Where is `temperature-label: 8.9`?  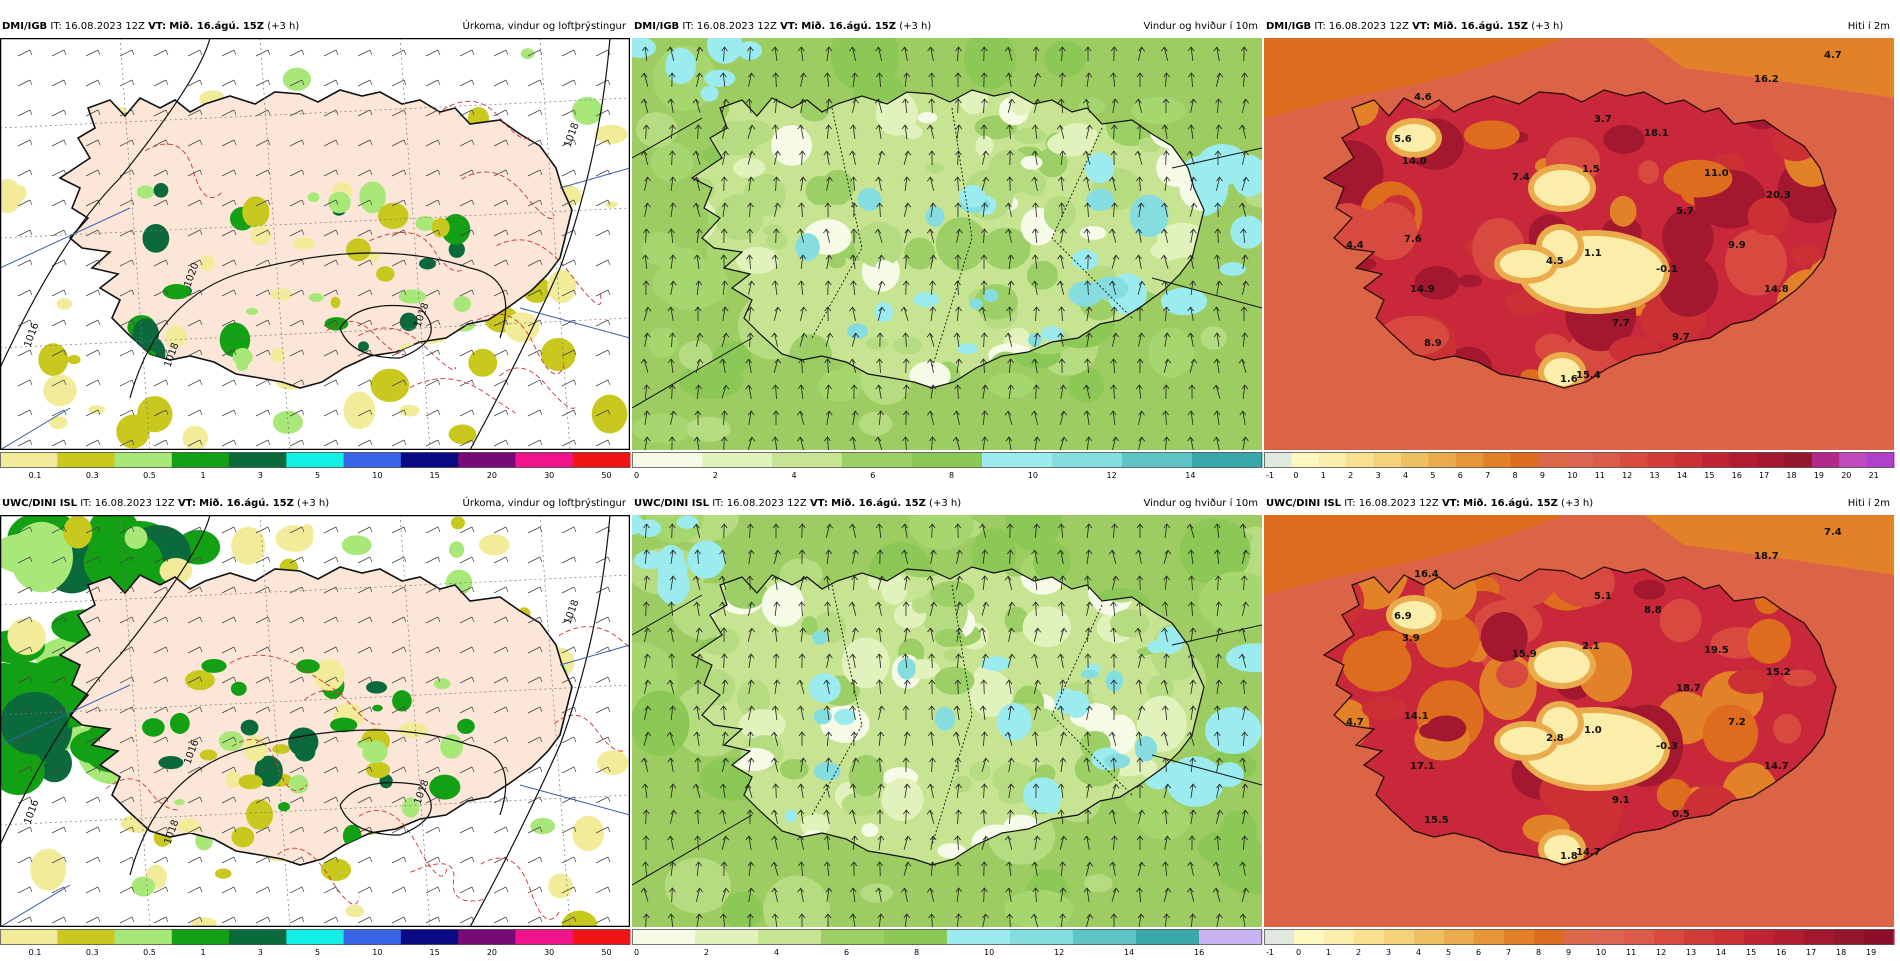
temperature-label: 8.9 is located at coordinates (1433, 343).